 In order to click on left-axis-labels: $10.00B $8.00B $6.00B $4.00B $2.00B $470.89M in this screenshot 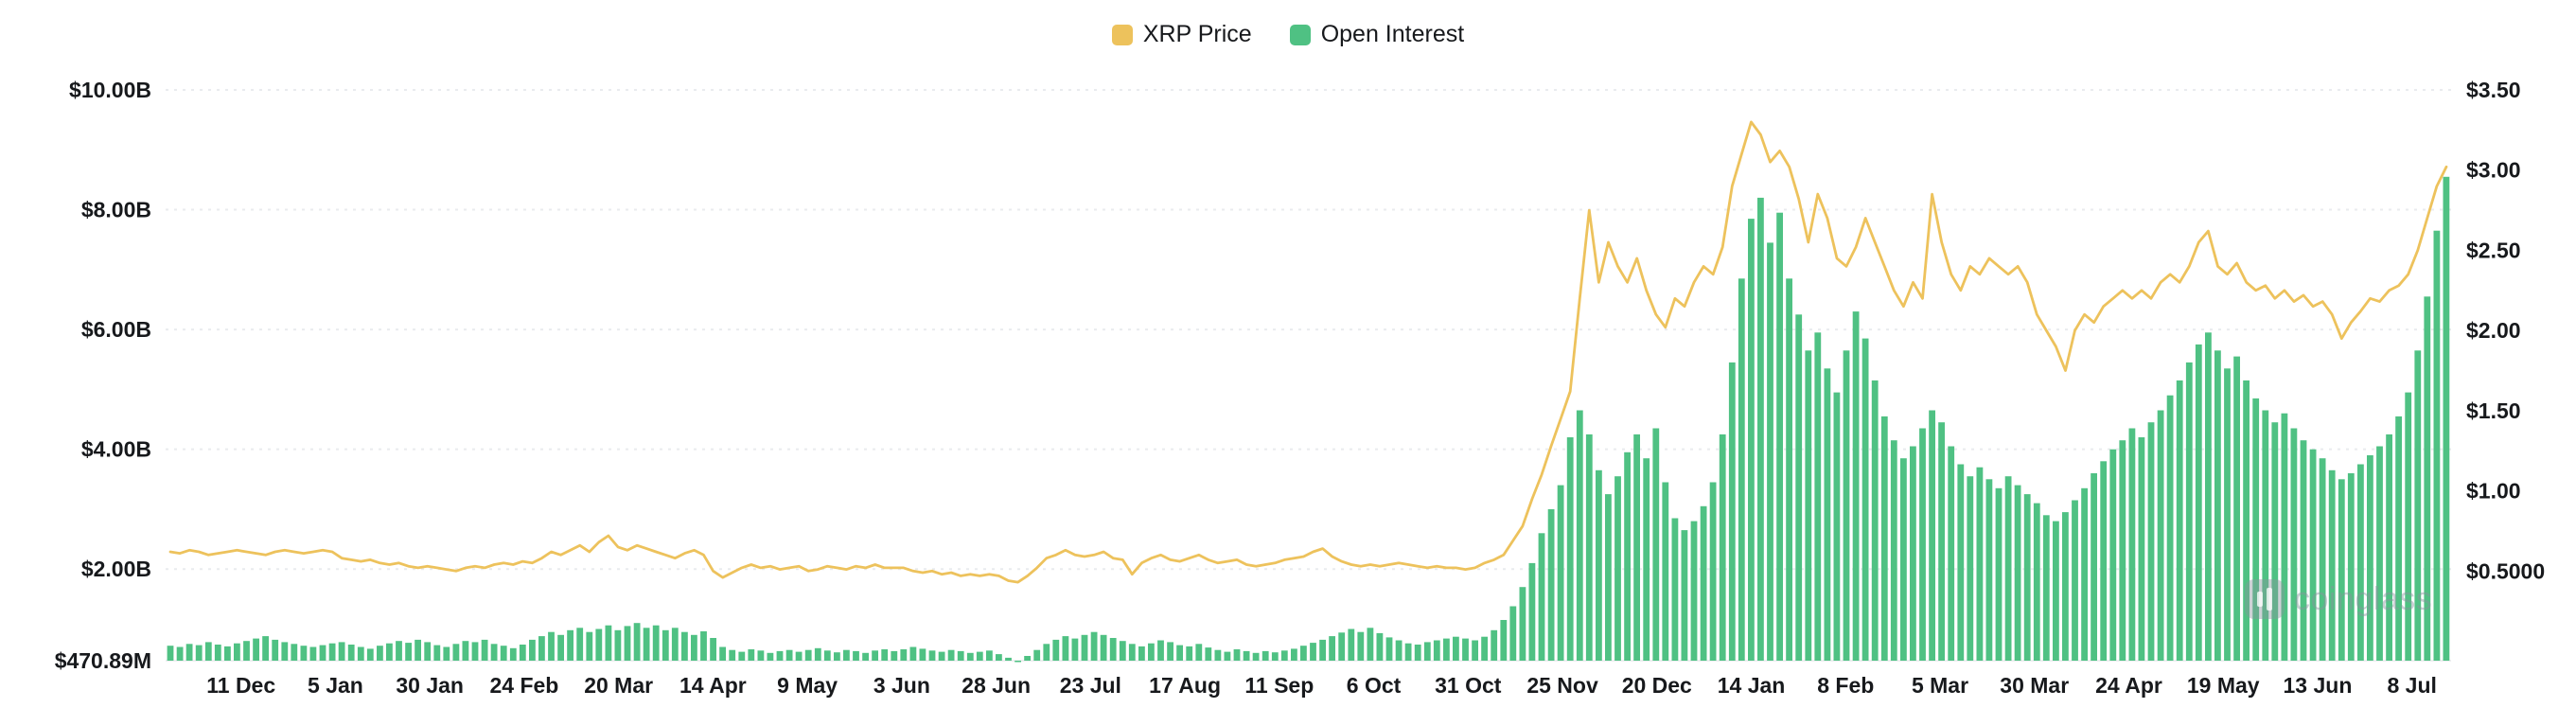, I will do `click(103, 375)`.